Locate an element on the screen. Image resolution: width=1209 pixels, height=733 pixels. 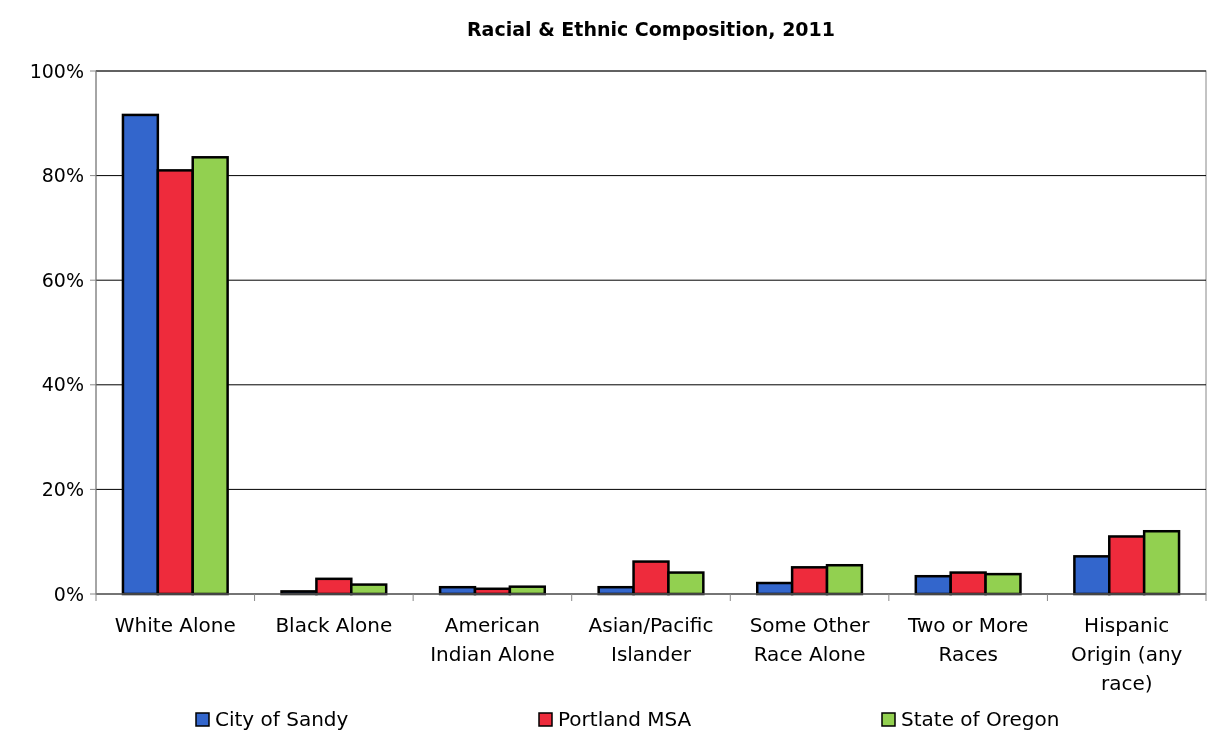
x-tick-label: American Indian Alone is located at coordinates (492, 639).